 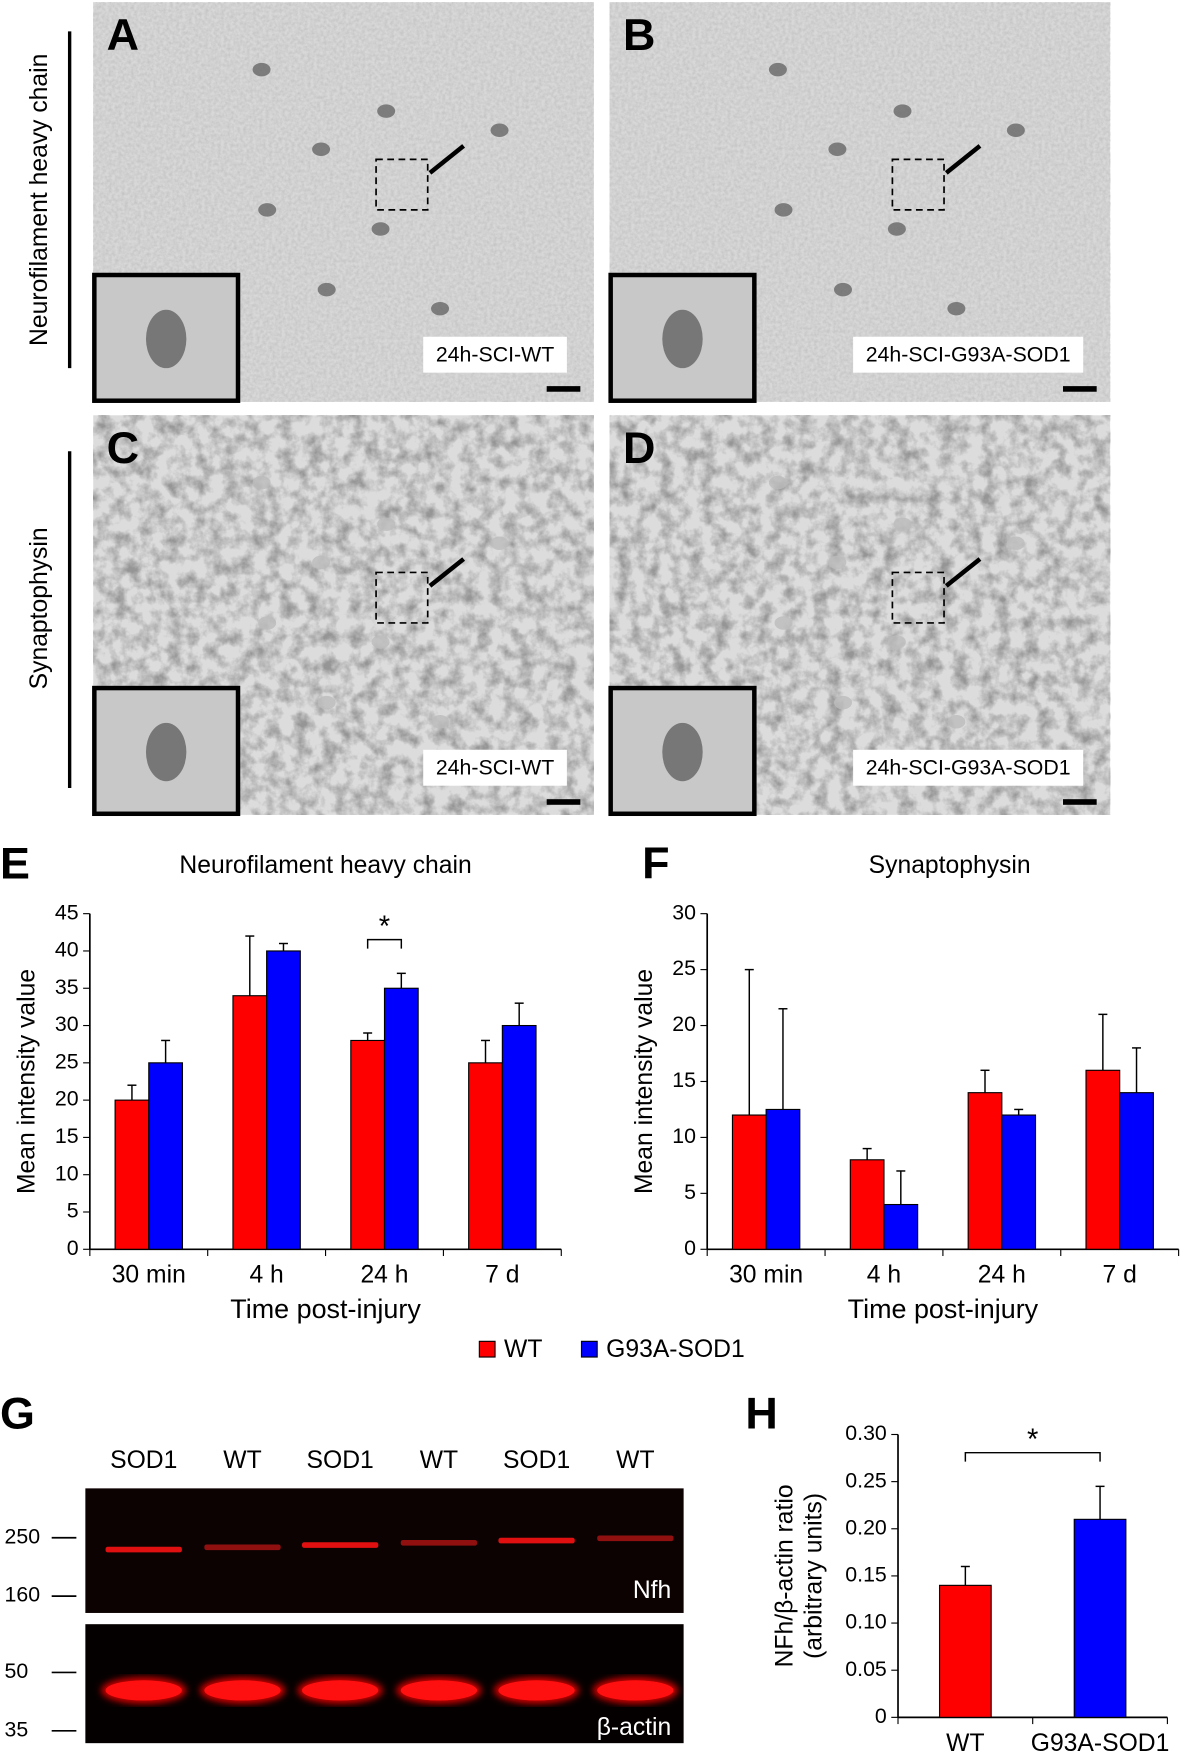 I want to click on marker-label: 50, so click(x=17, y=1671).